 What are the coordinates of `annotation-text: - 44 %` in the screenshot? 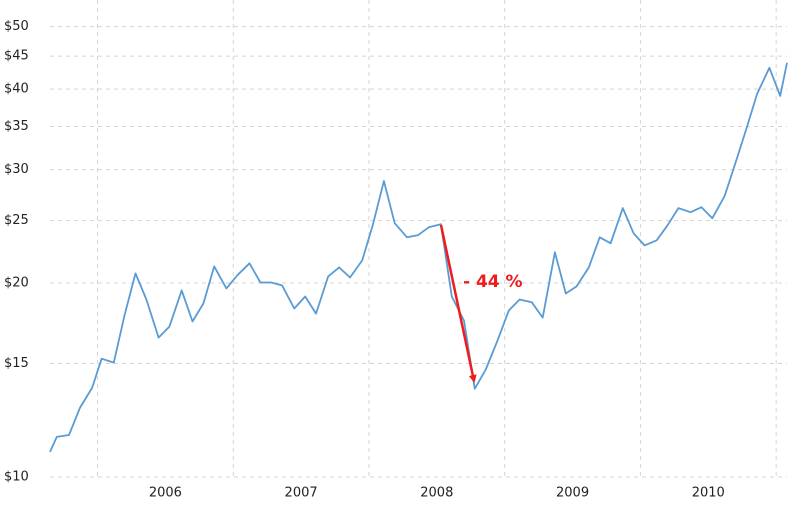 It's located at (493, 282).